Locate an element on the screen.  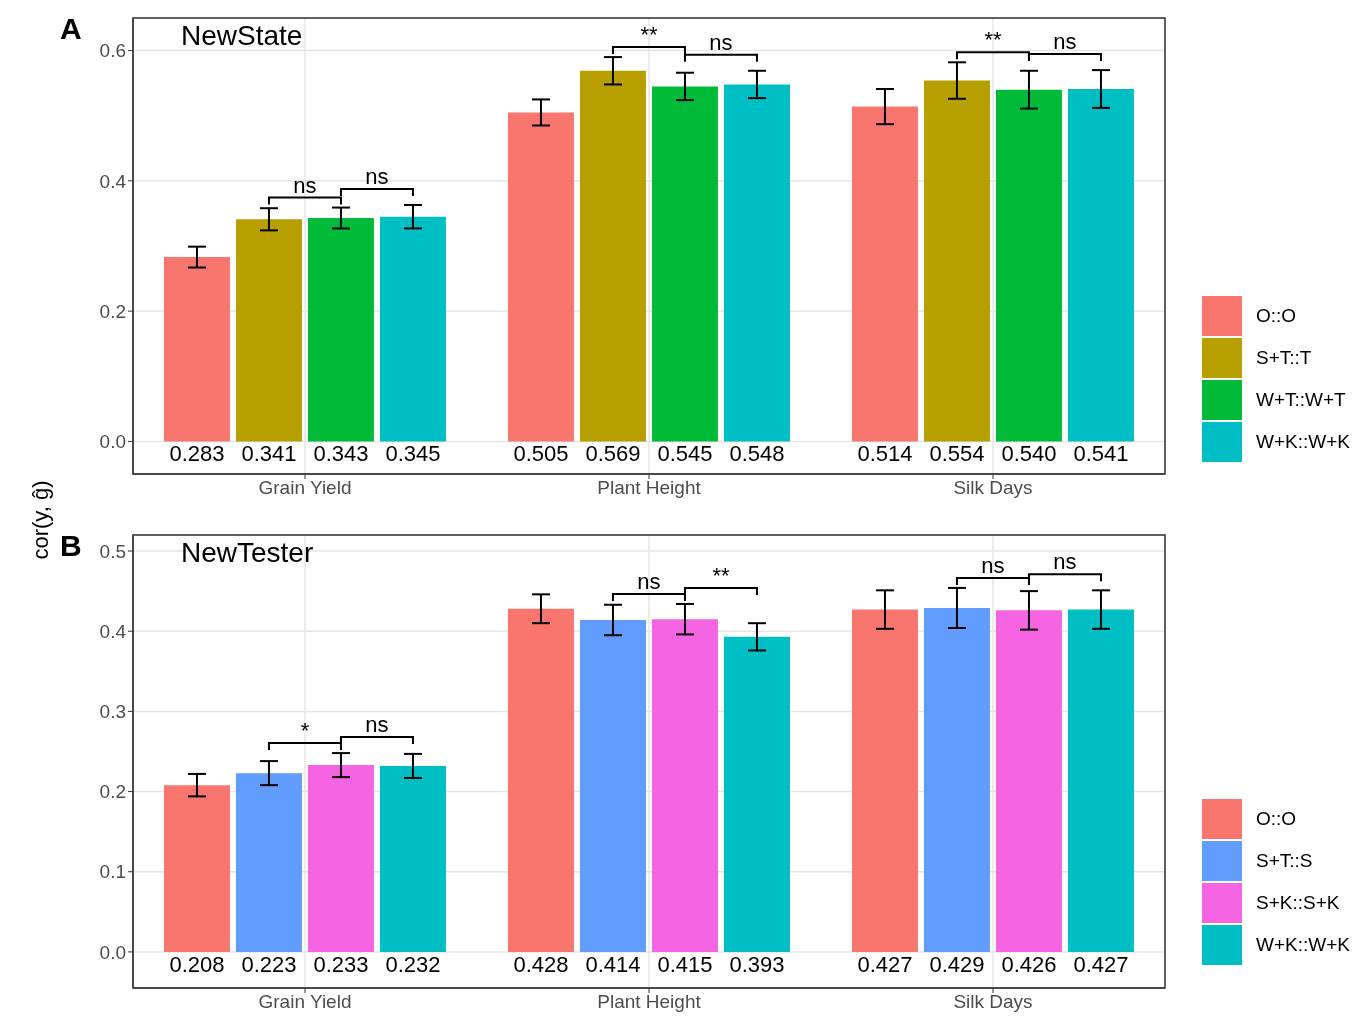
y-tick-label: 0.6 is located at coordinates (112, 51).